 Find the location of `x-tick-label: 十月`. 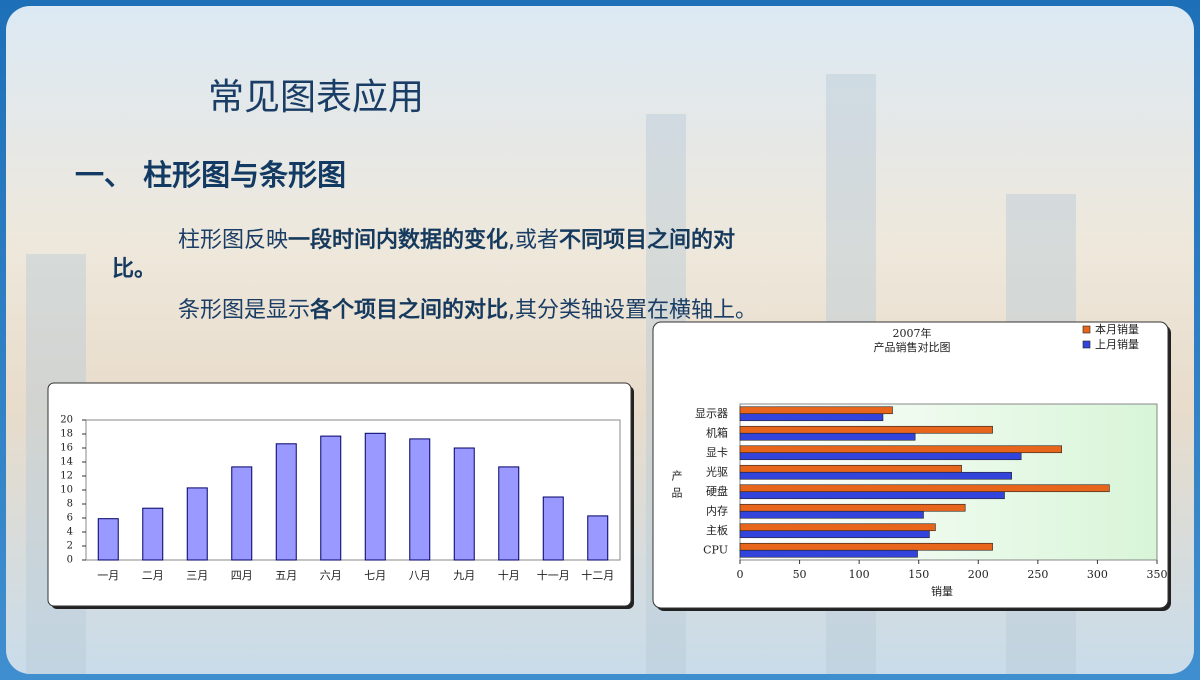

x-tick-label: 十月 is located at coordinates (509, 575).